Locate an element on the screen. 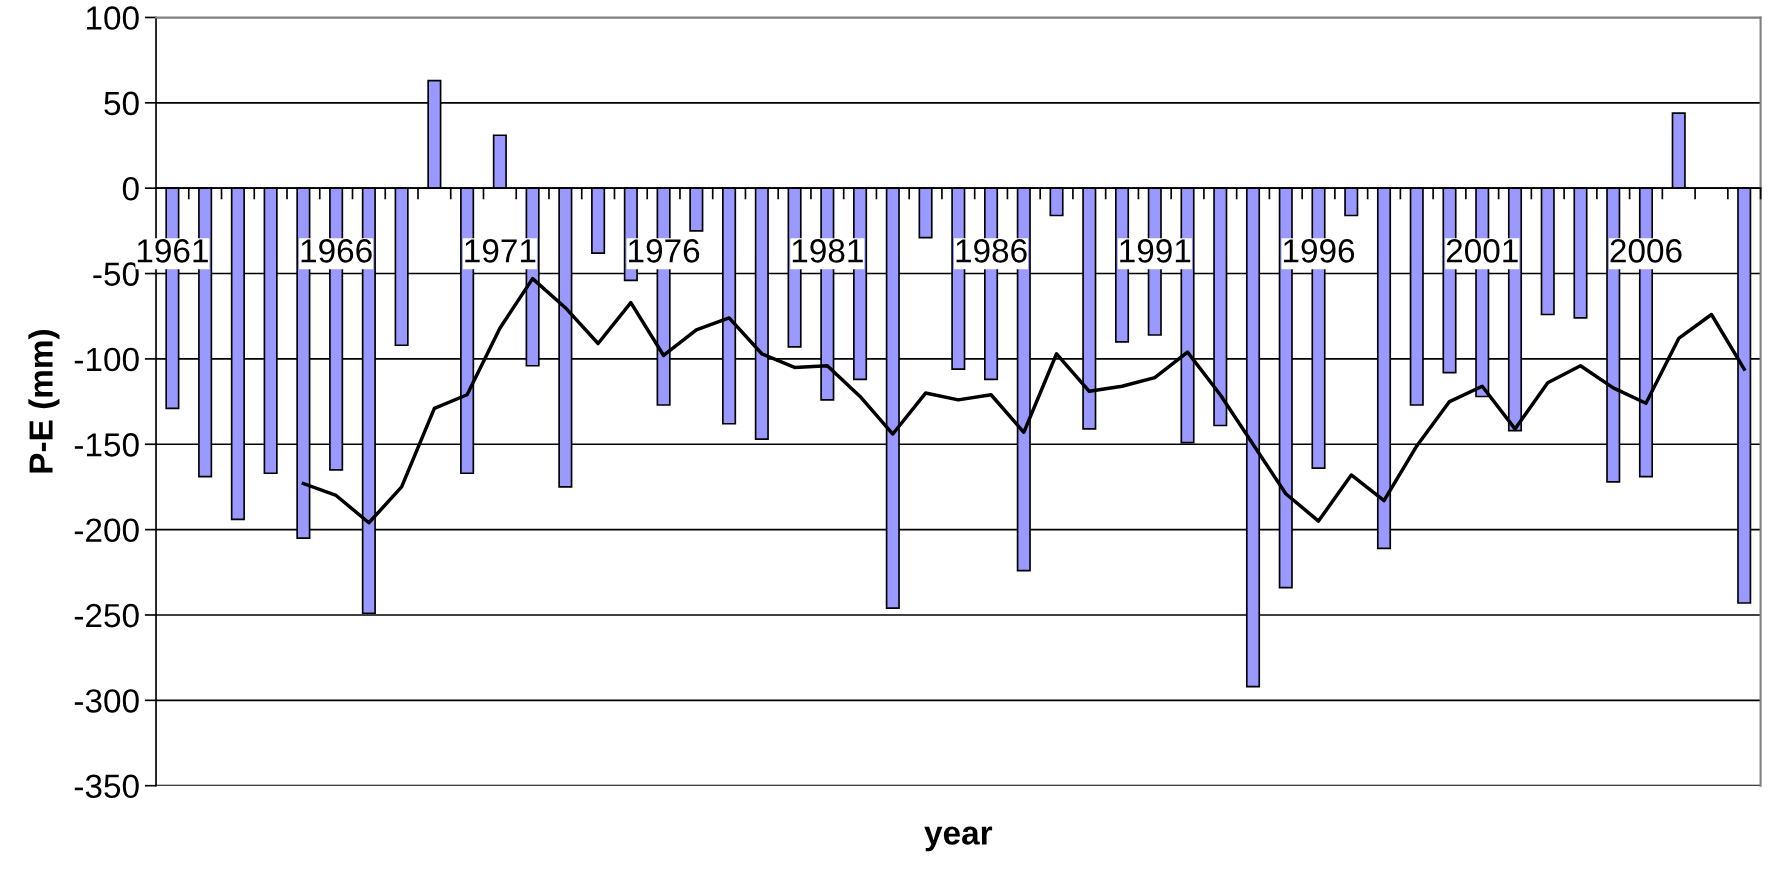 The image size is (1773, 873). x-tick-label: 1986 is located at coordinates (991, 251).